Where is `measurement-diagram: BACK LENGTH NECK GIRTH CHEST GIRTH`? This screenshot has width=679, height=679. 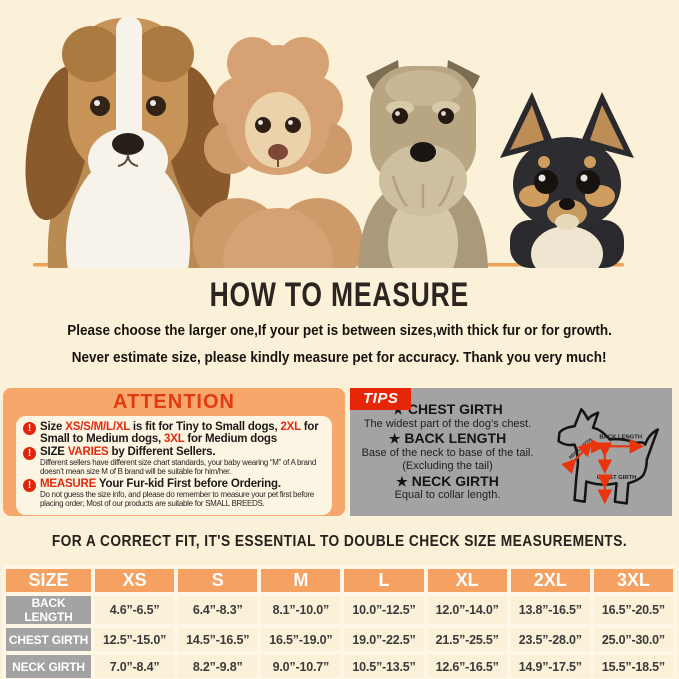 measurement-diagram: BACK LENGTH NECK GIRTH CHEST GIRTH is located at coordinates (608, 452).